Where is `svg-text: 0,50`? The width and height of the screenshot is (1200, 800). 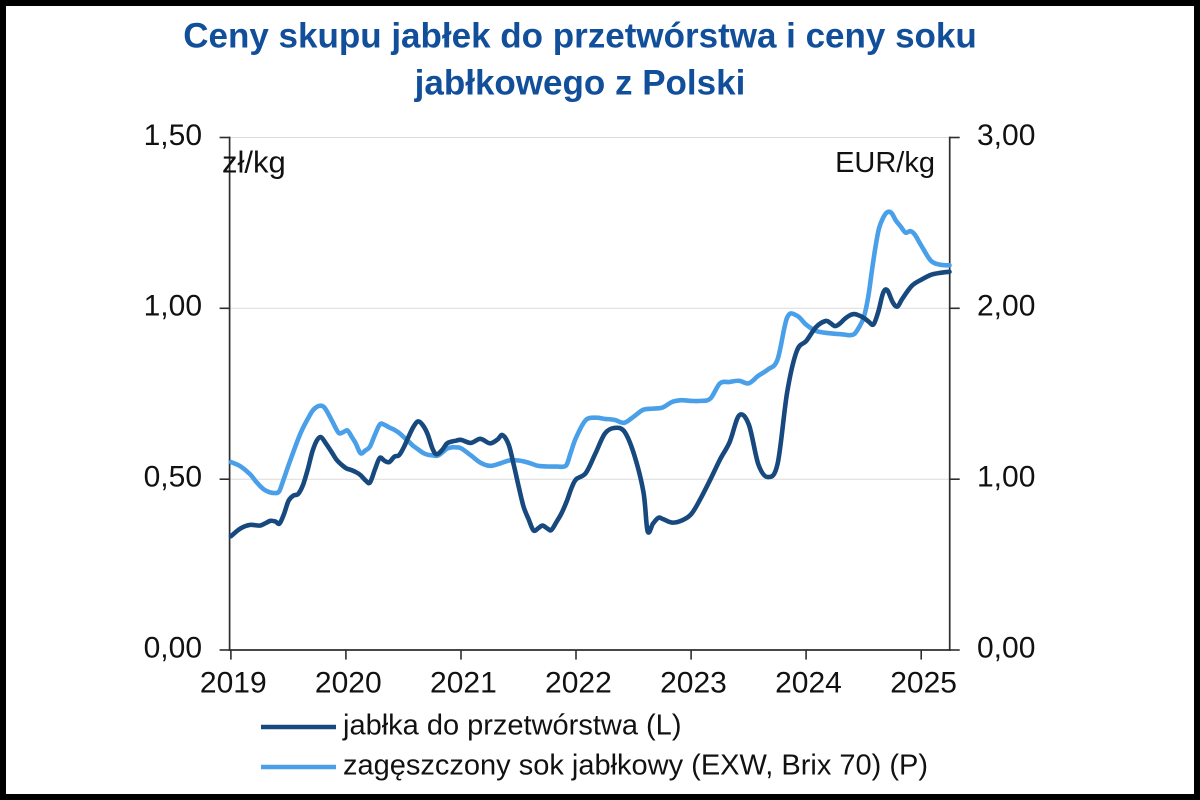 svg-text: 0,50 is located at coordinates (173, 477).